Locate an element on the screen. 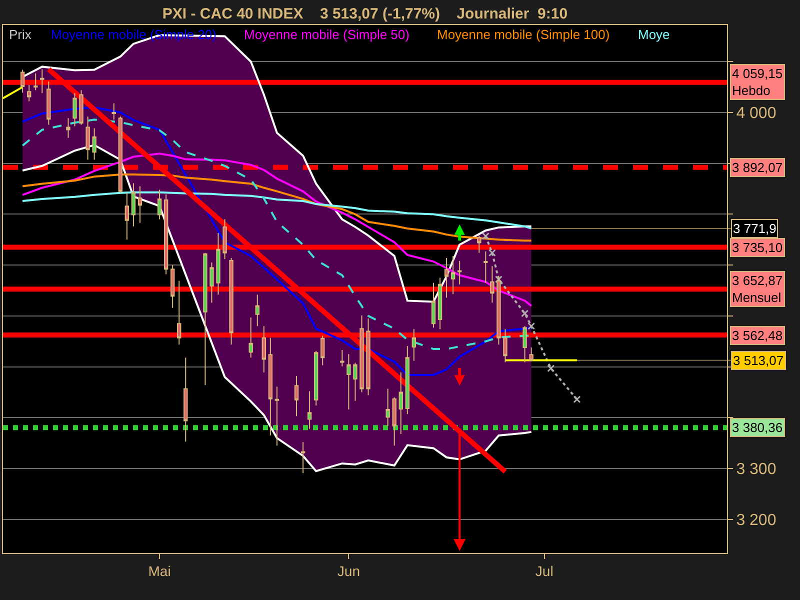  ref-line-label: 3 892,07 is located at coordinates (757, 167).